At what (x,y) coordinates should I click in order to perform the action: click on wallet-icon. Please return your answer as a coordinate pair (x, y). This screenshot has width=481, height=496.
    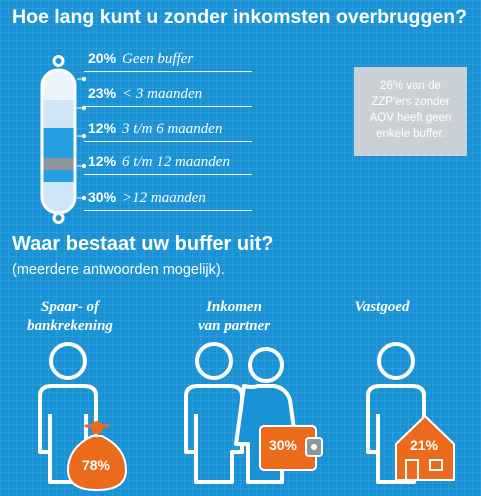
    Looking at the image, I should click on (291, 448).